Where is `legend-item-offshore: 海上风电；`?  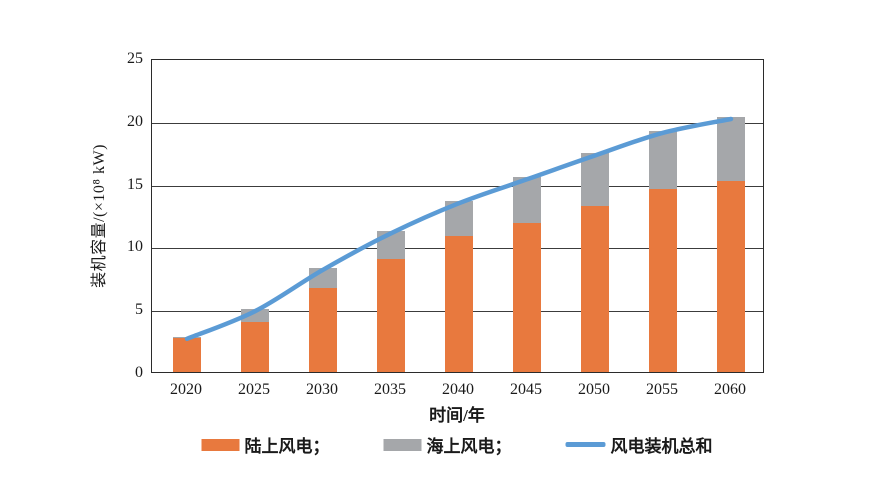
legend-item-offshore: 海上风电； is located at coordinates (447, 444).